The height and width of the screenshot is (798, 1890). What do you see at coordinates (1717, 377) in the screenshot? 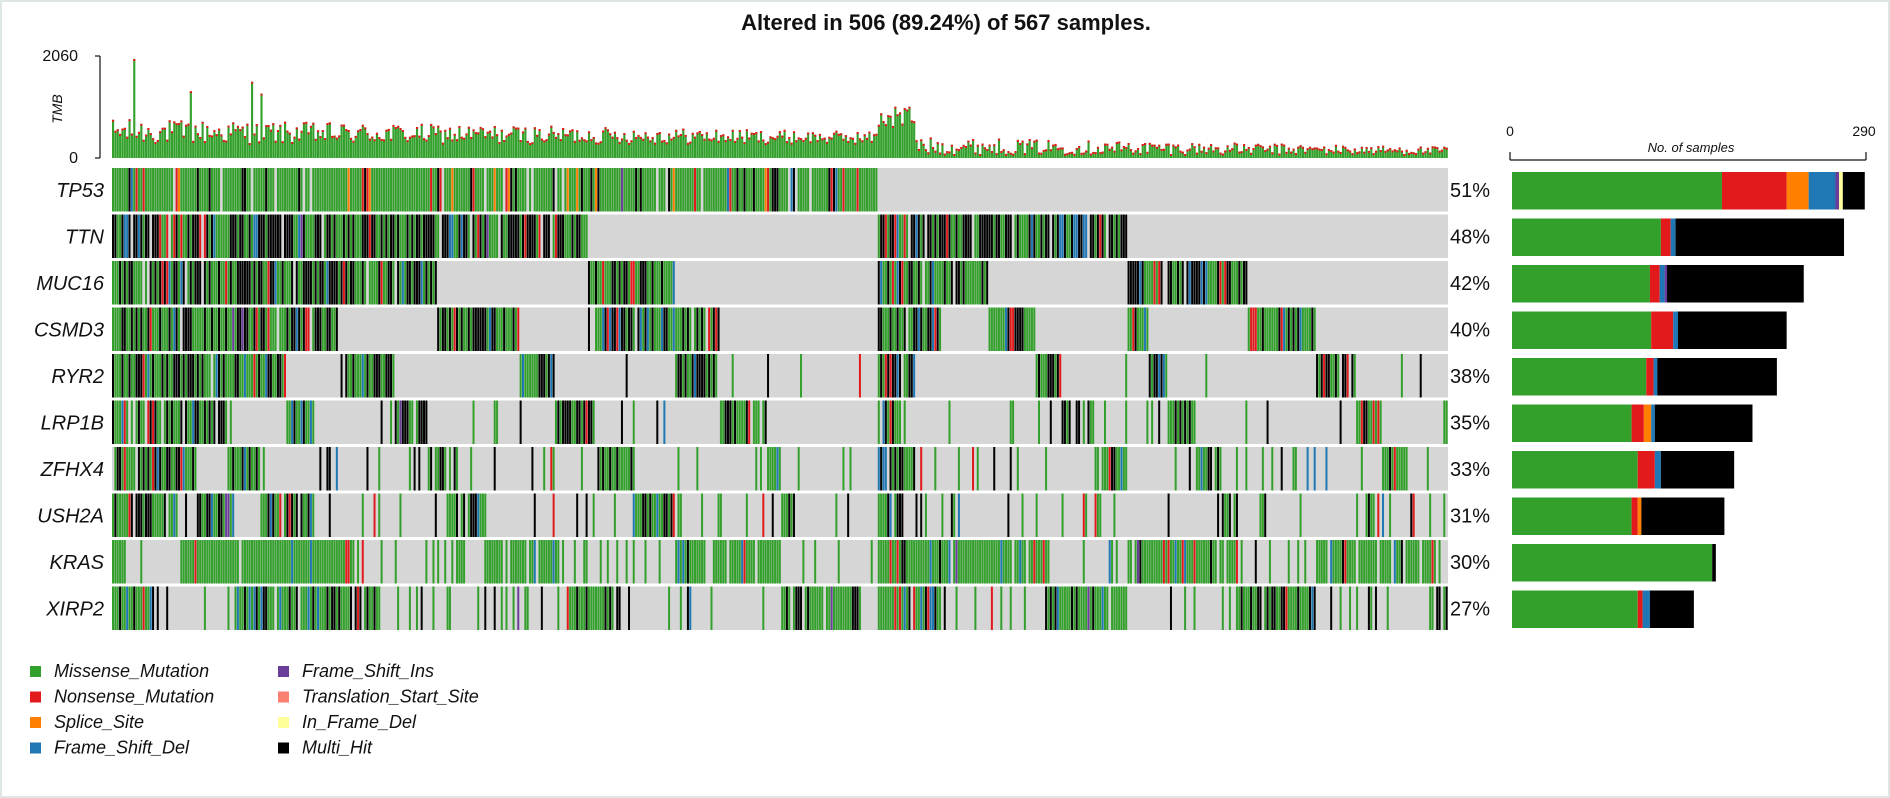
I see `gene-bar-segment` at bounding box center [1717, 377].